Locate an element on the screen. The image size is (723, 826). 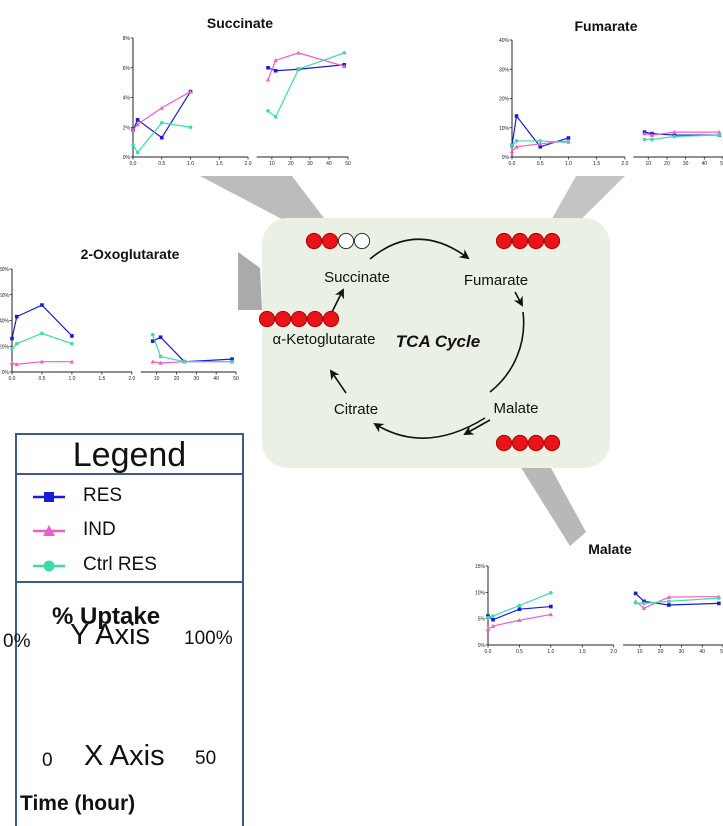
succinate-xtick-label: 0.5 is located at coordinates (161, 164).